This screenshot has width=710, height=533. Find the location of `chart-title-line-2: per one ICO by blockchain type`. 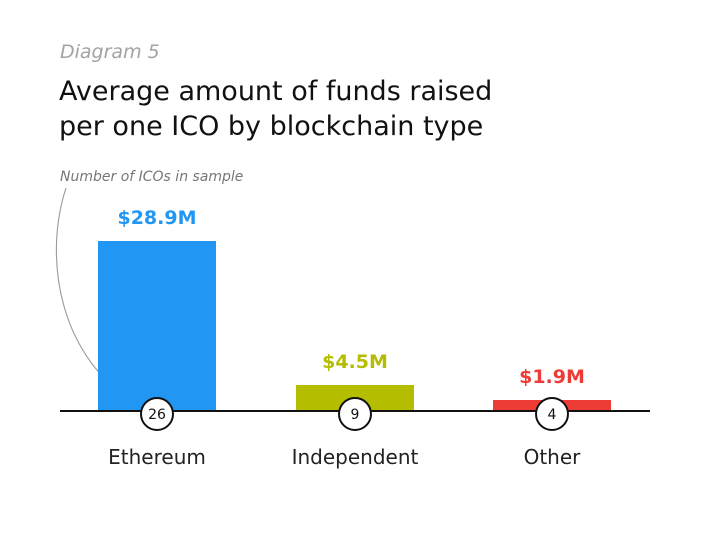

chart-title-line-2: per one ICO by blockchain type is located at coordinates (271, 126).